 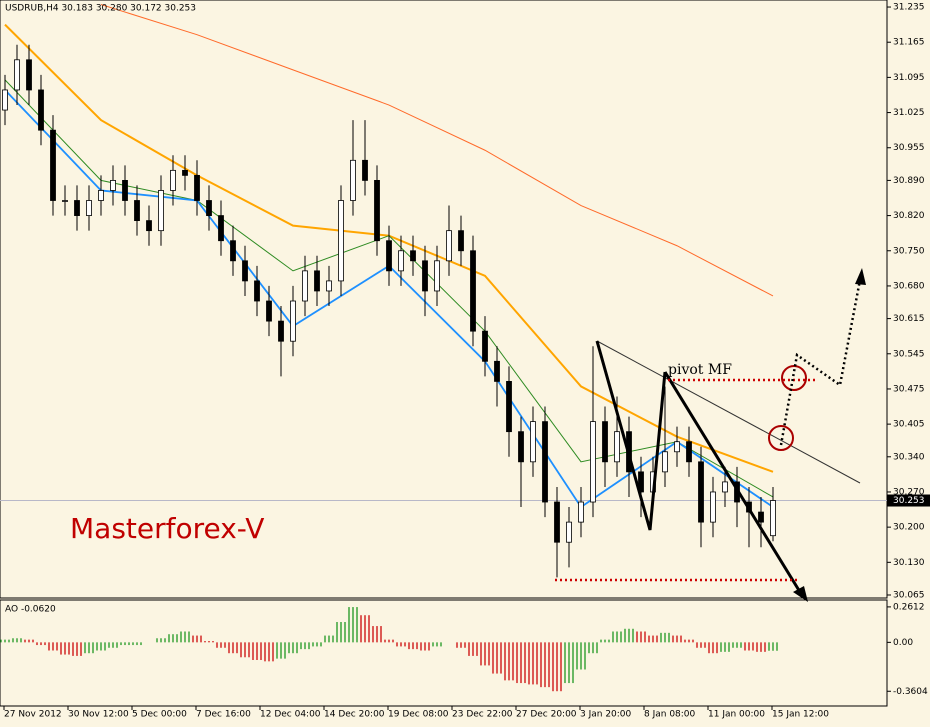 I want to click on x-tick-label: 30 Nov 12:00, so click(x=98, y=715).